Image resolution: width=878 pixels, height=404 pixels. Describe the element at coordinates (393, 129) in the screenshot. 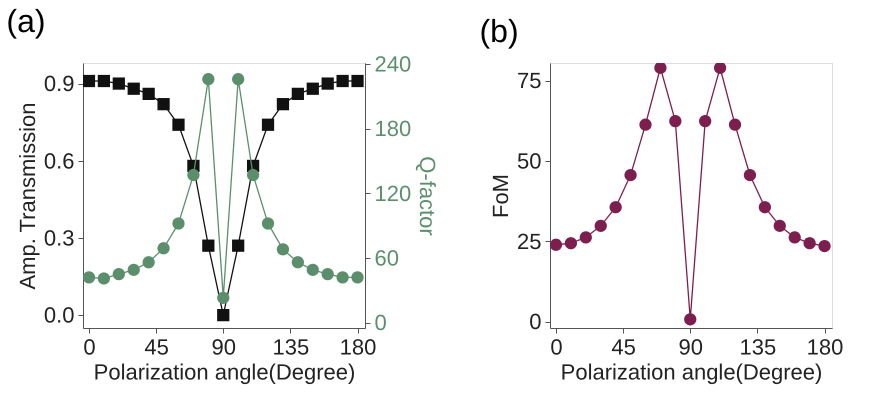

I see `y2-tick-label: 180` at that location.